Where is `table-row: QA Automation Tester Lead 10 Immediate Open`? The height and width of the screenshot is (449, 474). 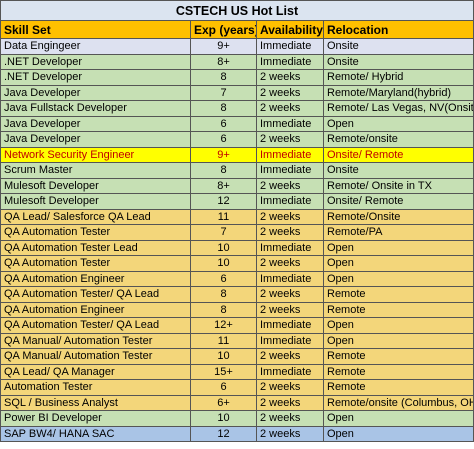
table-row: QA Automation Tester Lead 10 Immediate Open is located at coordinates (237, 247).